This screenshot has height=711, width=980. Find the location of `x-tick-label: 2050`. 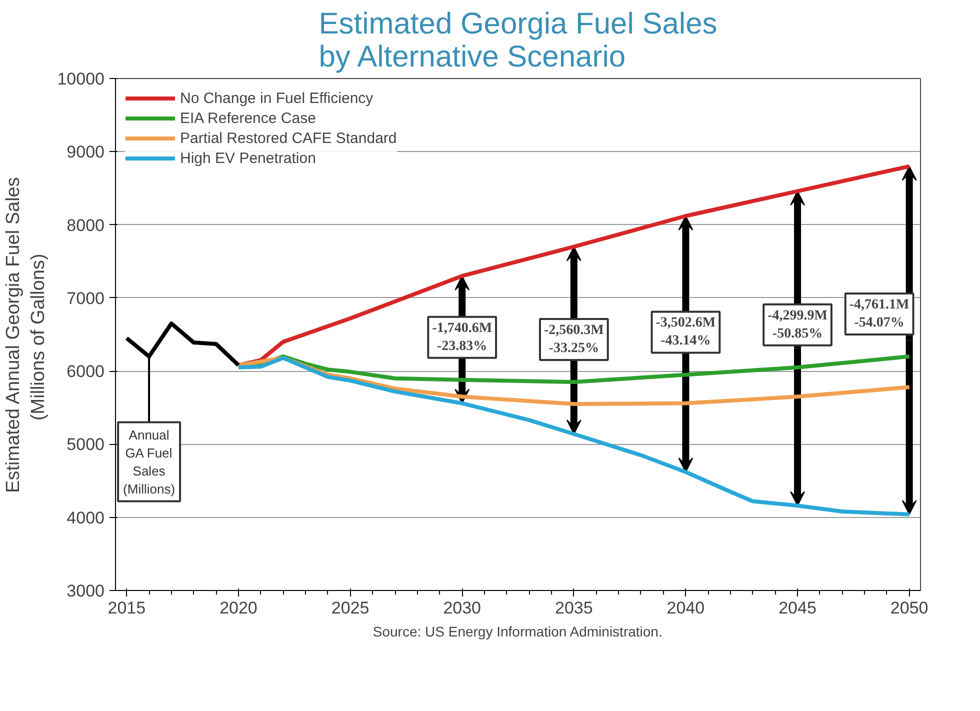

x-tick-label: 2050 is located at coordinates (909, 608).